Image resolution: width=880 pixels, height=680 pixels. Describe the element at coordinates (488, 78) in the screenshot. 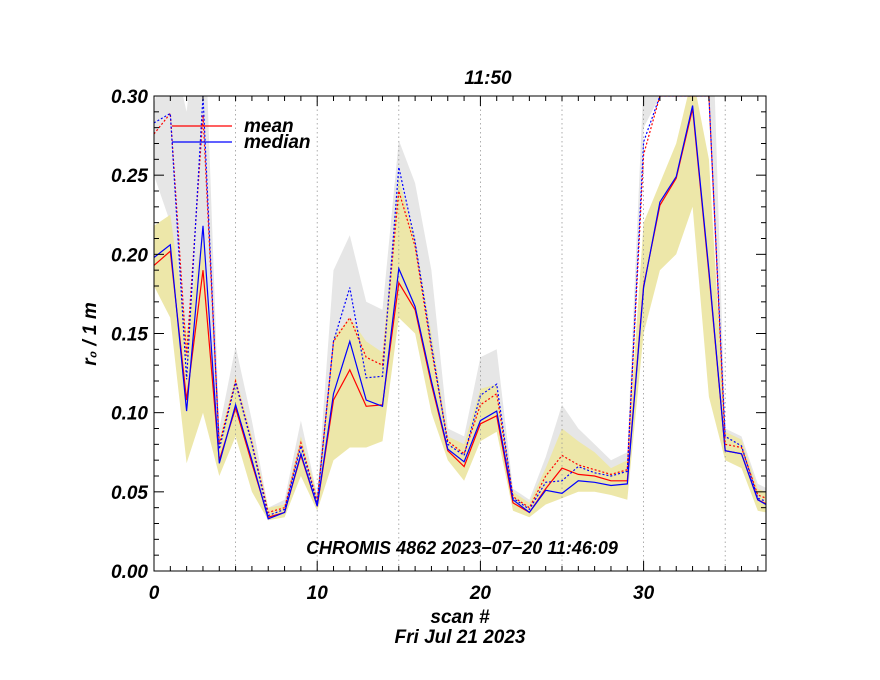

I see `chart-title: 11:50` at that location.